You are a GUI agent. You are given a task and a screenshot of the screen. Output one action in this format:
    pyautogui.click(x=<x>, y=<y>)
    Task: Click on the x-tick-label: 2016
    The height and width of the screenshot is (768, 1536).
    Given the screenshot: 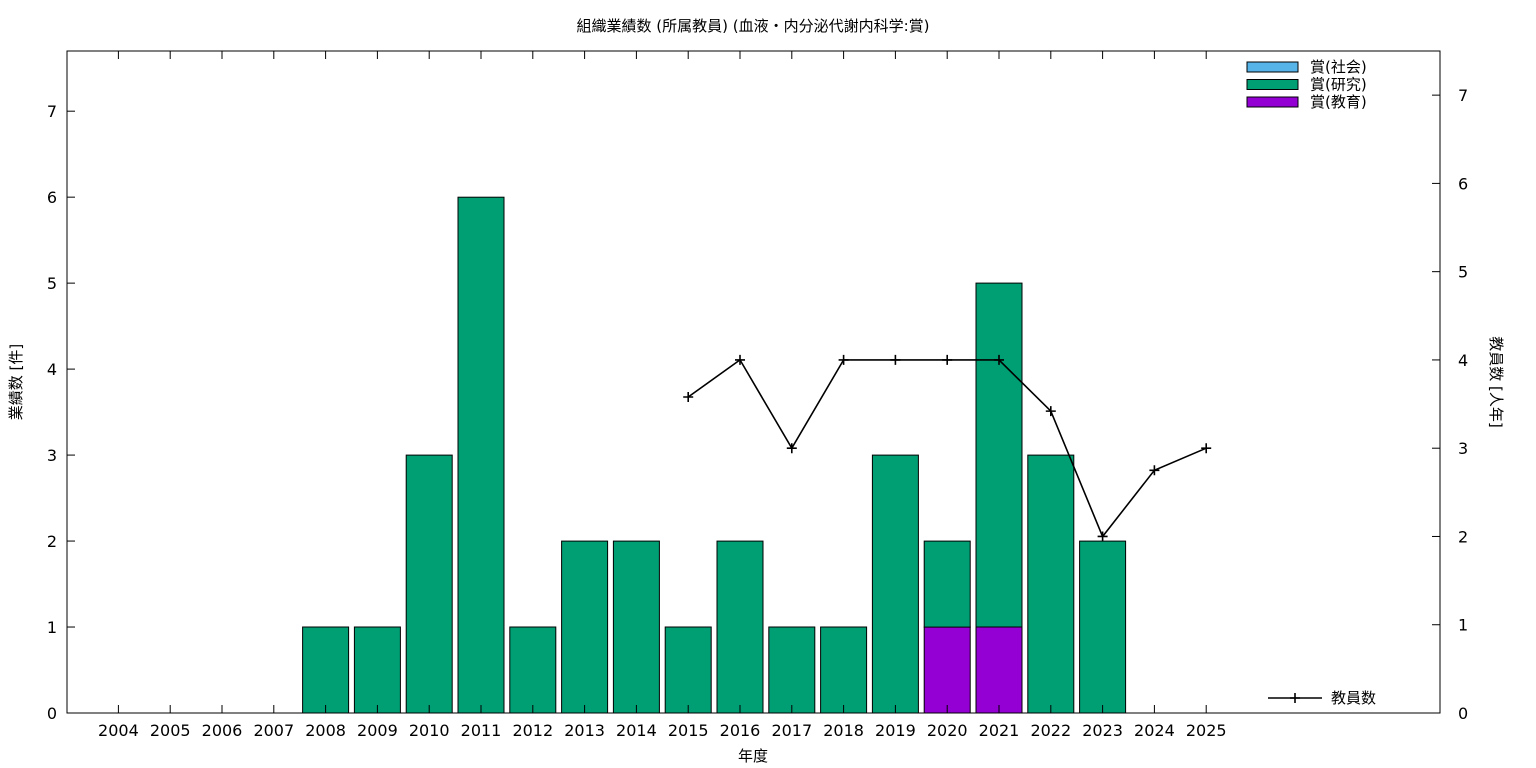 What is the action you would take?
    pyautogui.click(x=740, y=730)
    